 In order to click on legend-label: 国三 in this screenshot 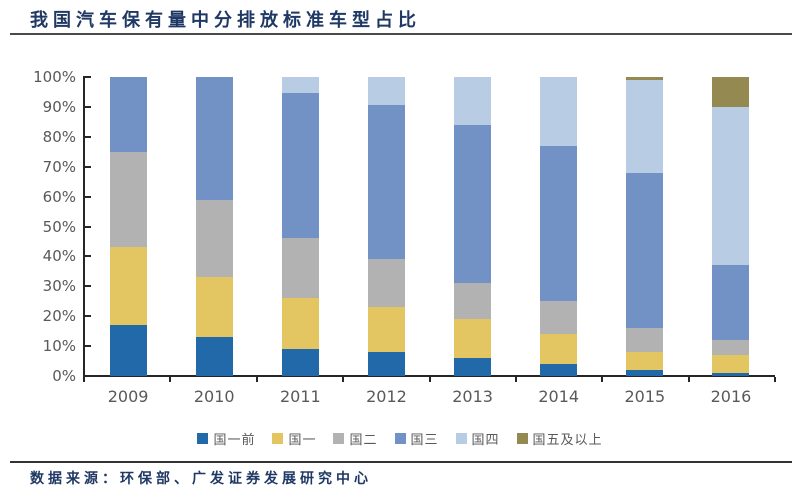, I will do `click(424, 440)`.